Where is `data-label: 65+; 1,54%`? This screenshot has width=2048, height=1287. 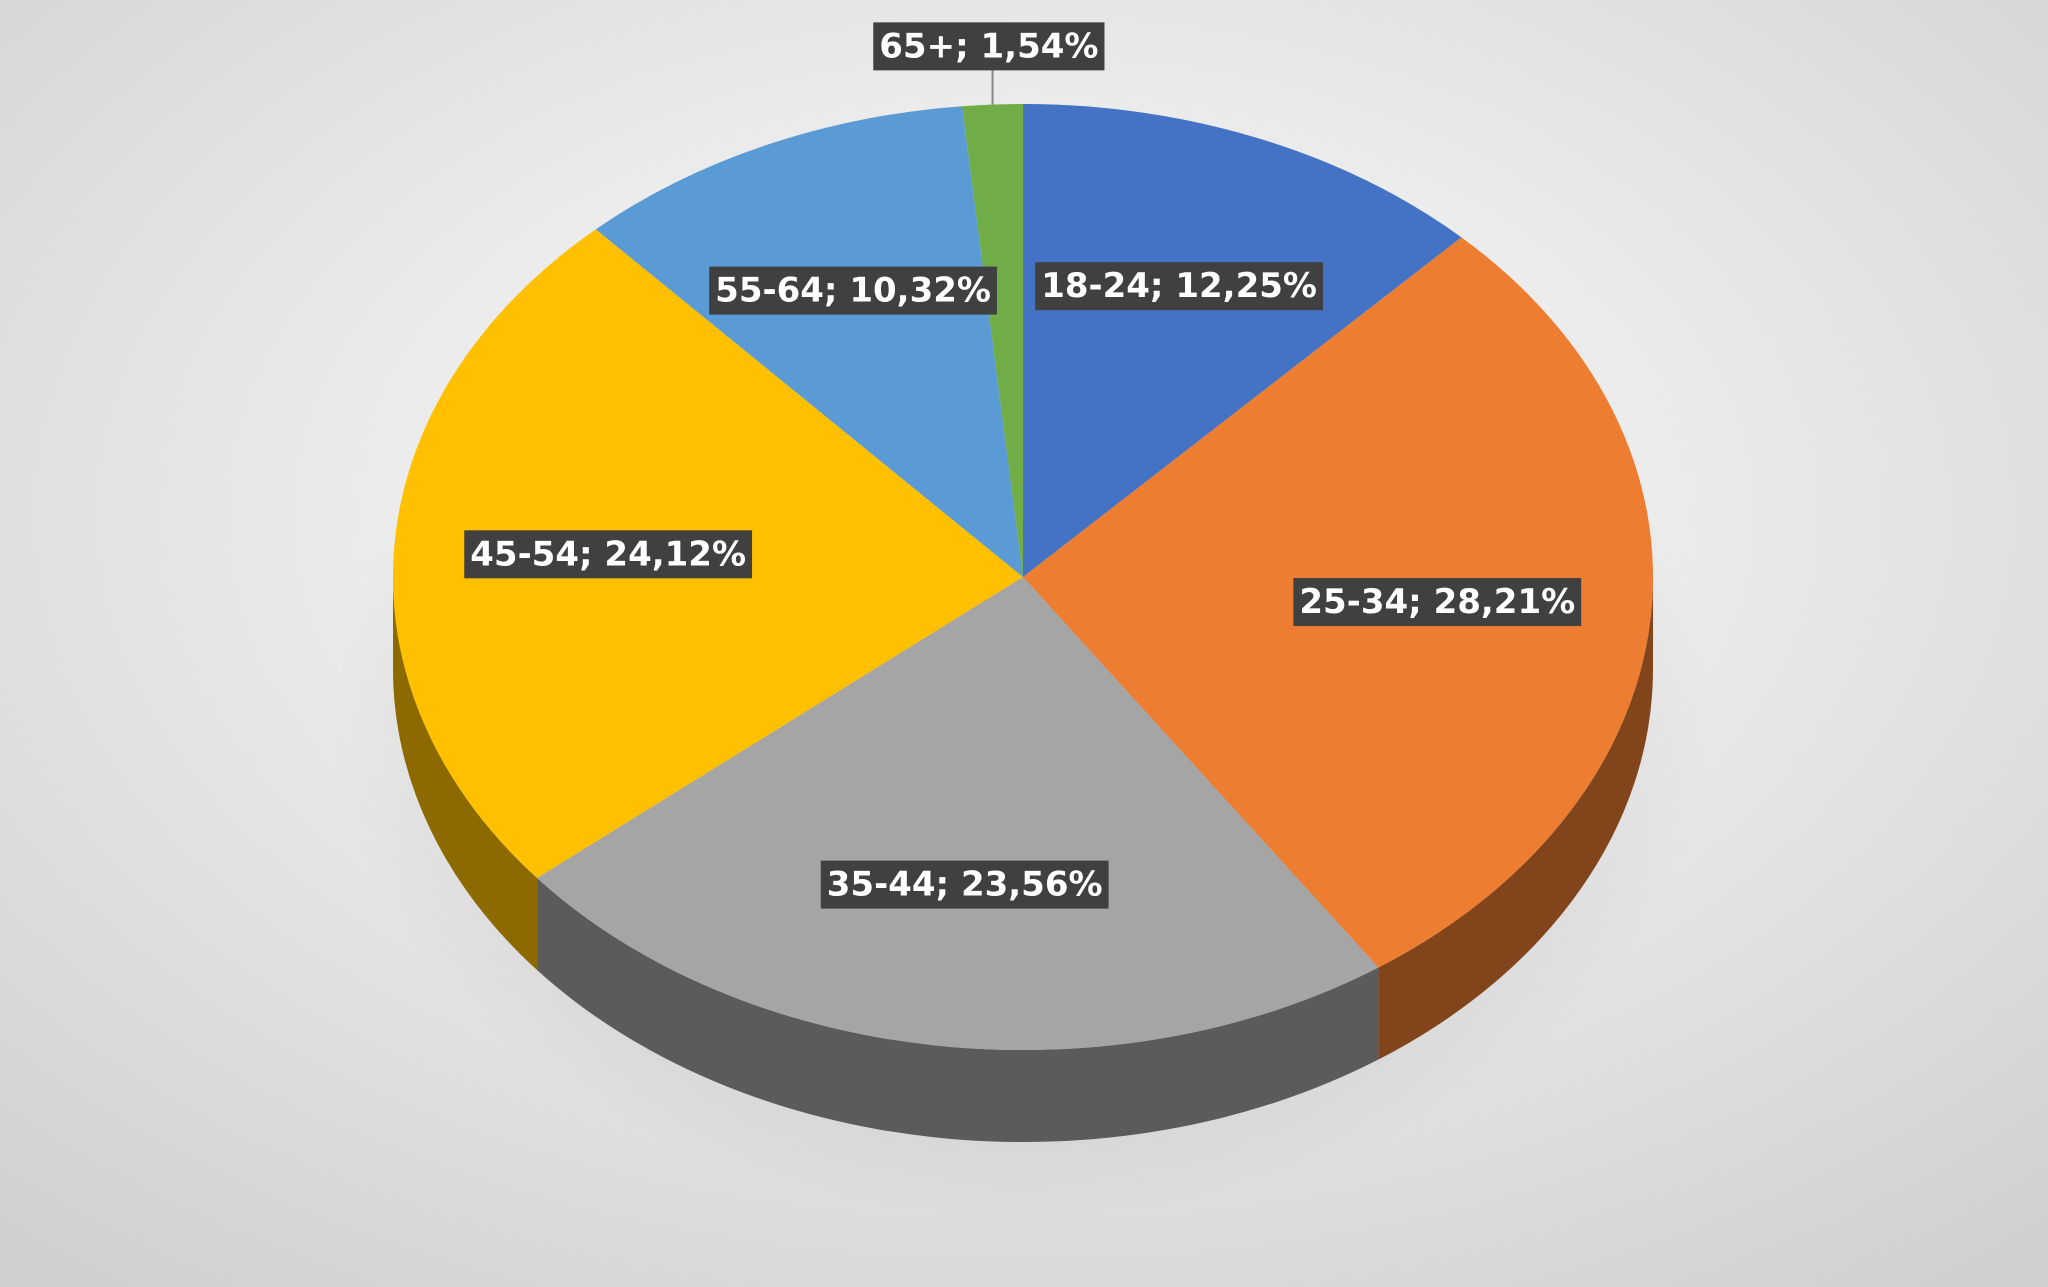
data-label: 65+; 1,54% is located at coordinates (988, 46).